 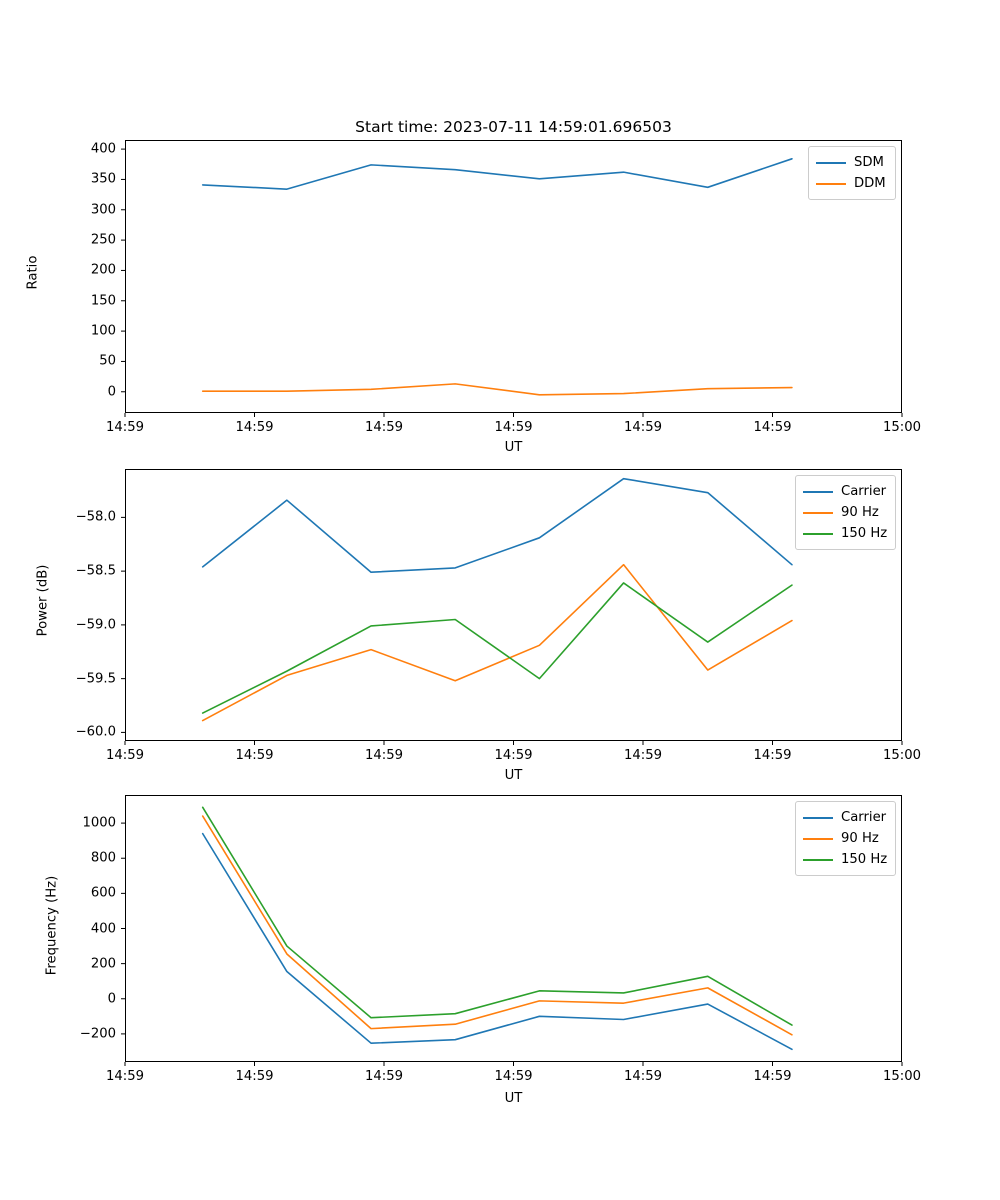 What do you see at coordinates (103, 240) in the screenshot?
I see `y-tick-label: 250` at bounding box center [103, 240].